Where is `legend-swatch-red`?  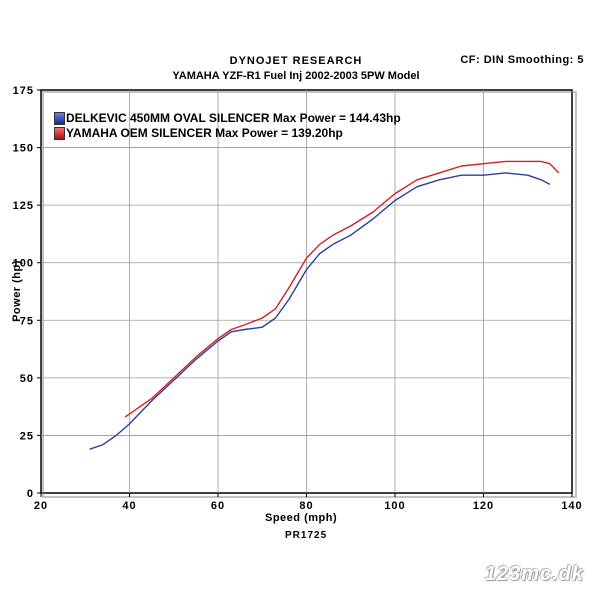
legend-swatch-red is located at coordinates (59, 133).